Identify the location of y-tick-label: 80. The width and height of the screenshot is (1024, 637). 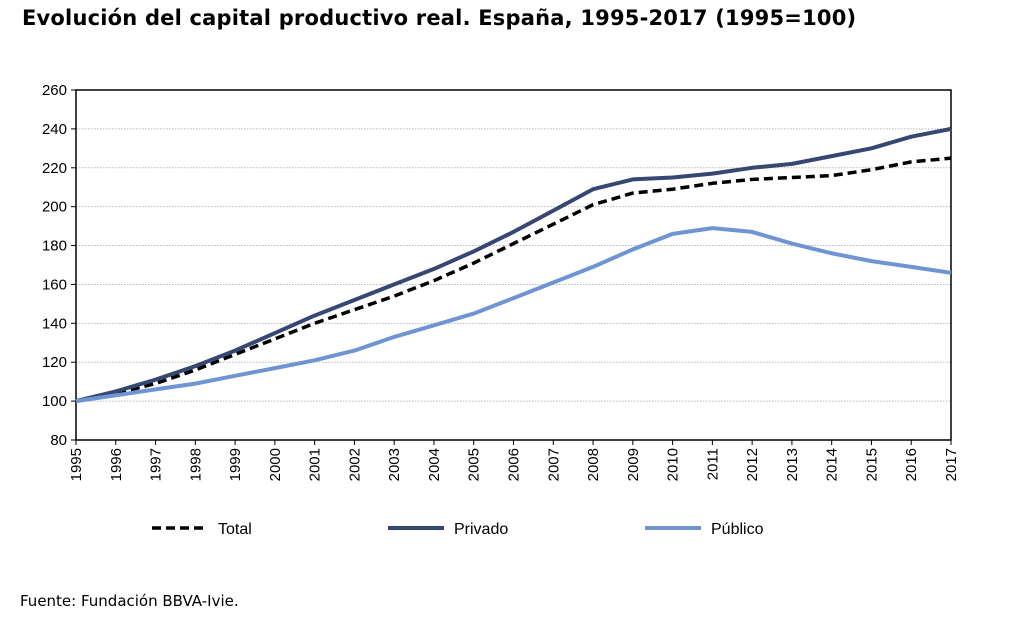
(58, 440).